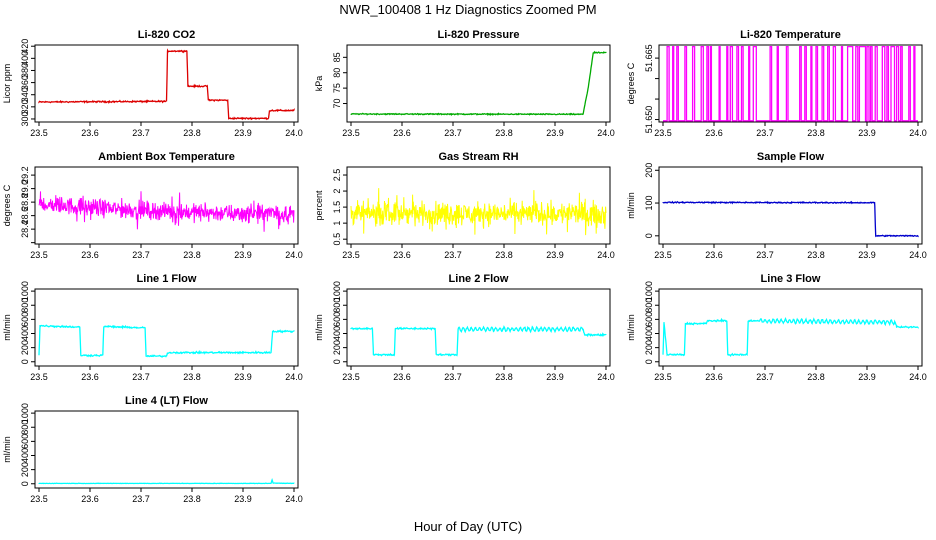  I want to click on chart-title: Gas Stream RH, so click(478, 157).